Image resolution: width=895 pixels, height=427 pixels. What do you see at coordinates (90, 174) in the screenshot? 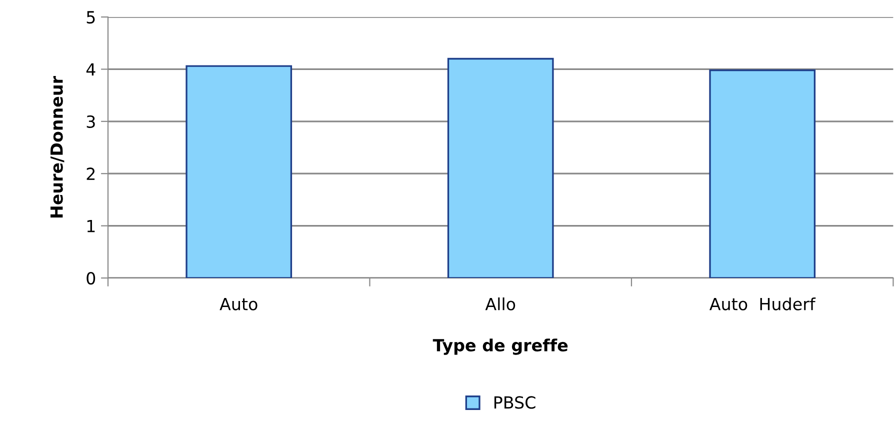
I see `y-tick-label: 2` at bounding box center [90, 174].